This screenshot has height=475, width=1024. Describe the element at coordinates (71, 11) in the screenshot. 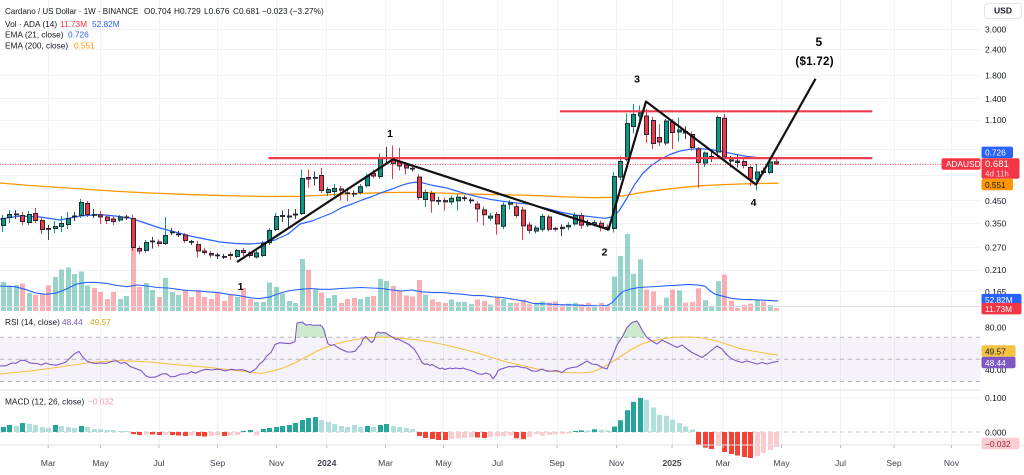

I see `svg-text:Cardano / US Dollar · 1W · BIN: Cardano / US Dollar · 1W · BINANCE` at that location.